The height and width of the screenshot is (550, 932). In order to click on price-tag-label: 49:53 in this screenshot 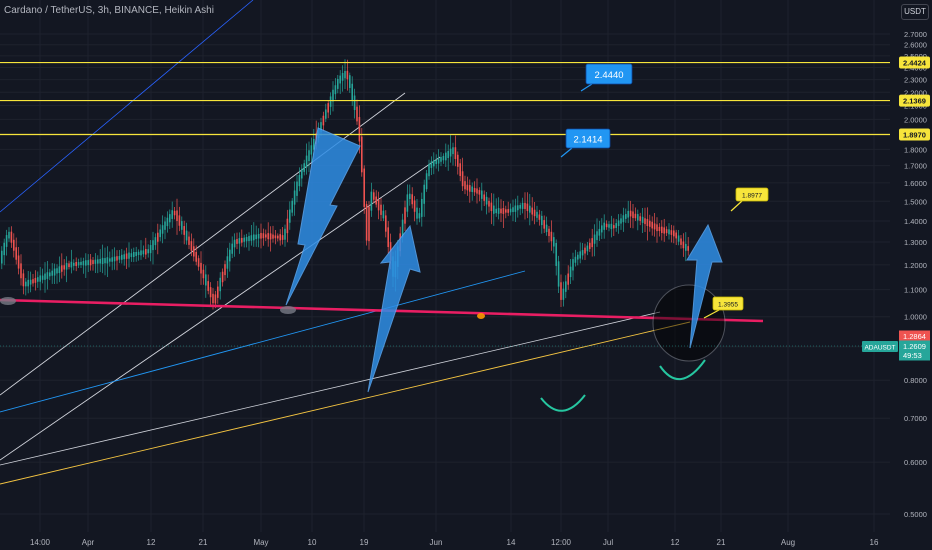, I will do `click(912, 355)`.